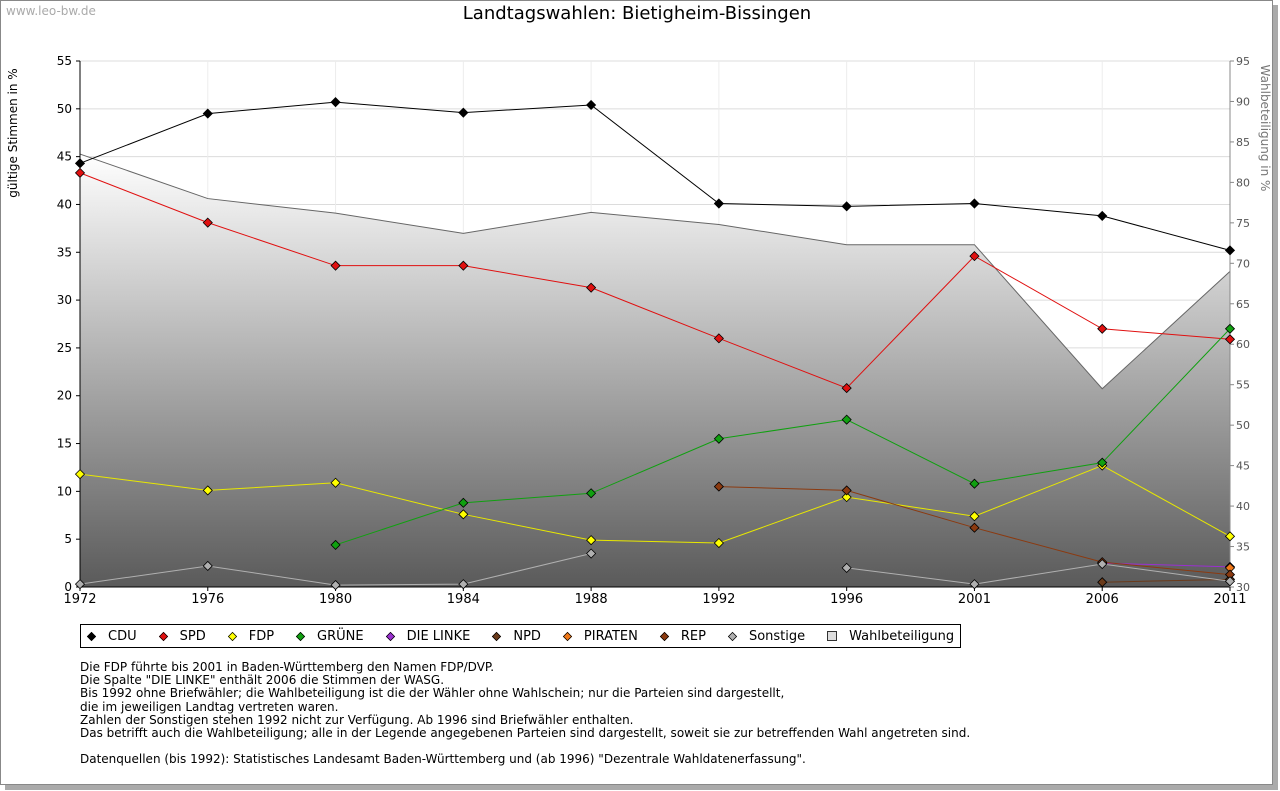  What do you see at coordinates (64, 300) in the screenshot?
I see `y-tick-label: 30` at bounding box center [64, 300].